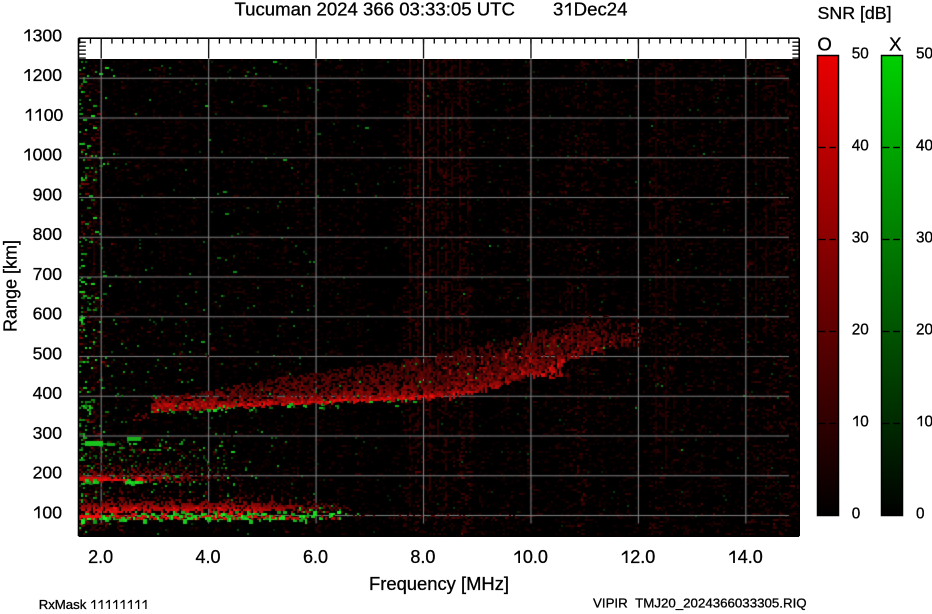 This screenshot has height=614, width=932. What do you see at coordinates (700, 603) in the screenshot?
I see `svg-text: VIPIR TMJ20_2024366033305.RIQ` at bounding box center [700, 603].